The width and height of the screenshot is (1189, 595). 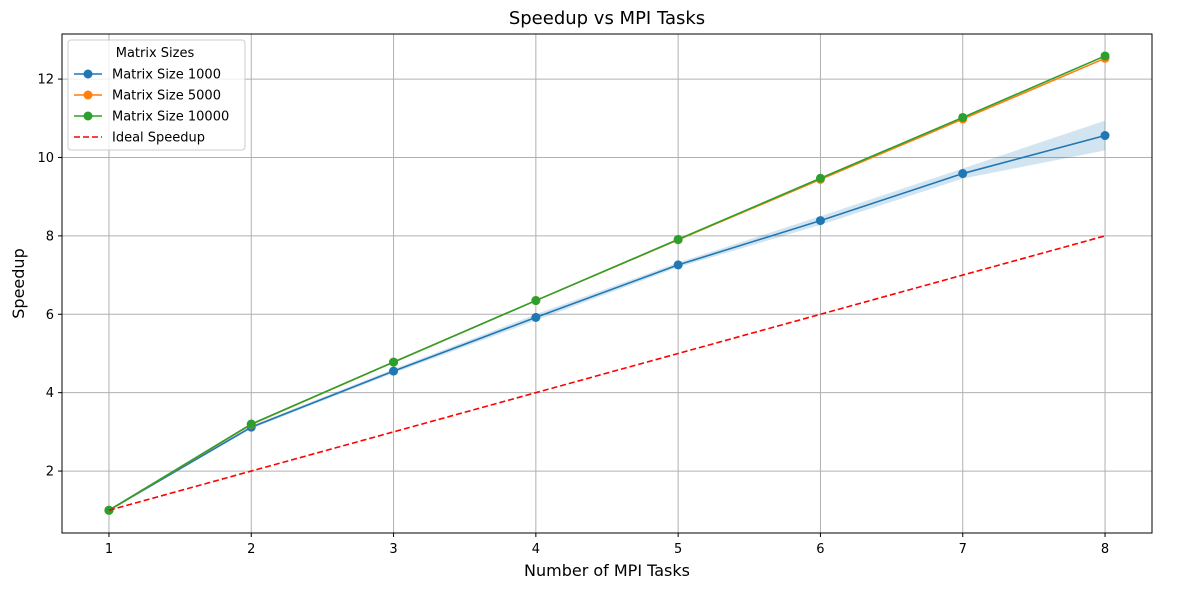 What do you see at coordinates (166, 96) in the screenshot?
I see `legend-label: Matrix Size 5000` at bounding box center [166, 96].